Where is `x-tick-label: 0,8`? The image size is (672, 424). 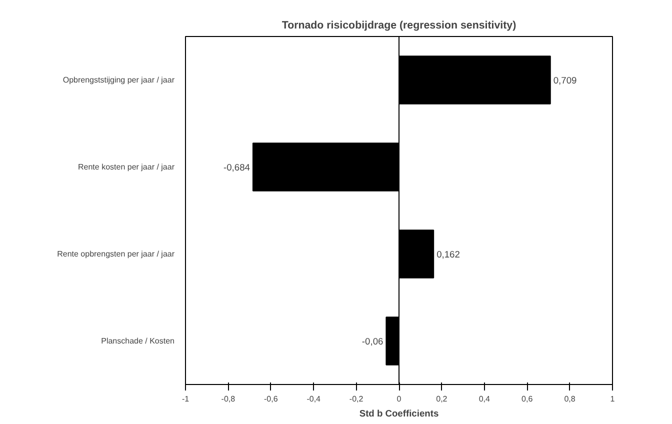 x-tick-label: 0,8 is located at coordinates (570, 399).